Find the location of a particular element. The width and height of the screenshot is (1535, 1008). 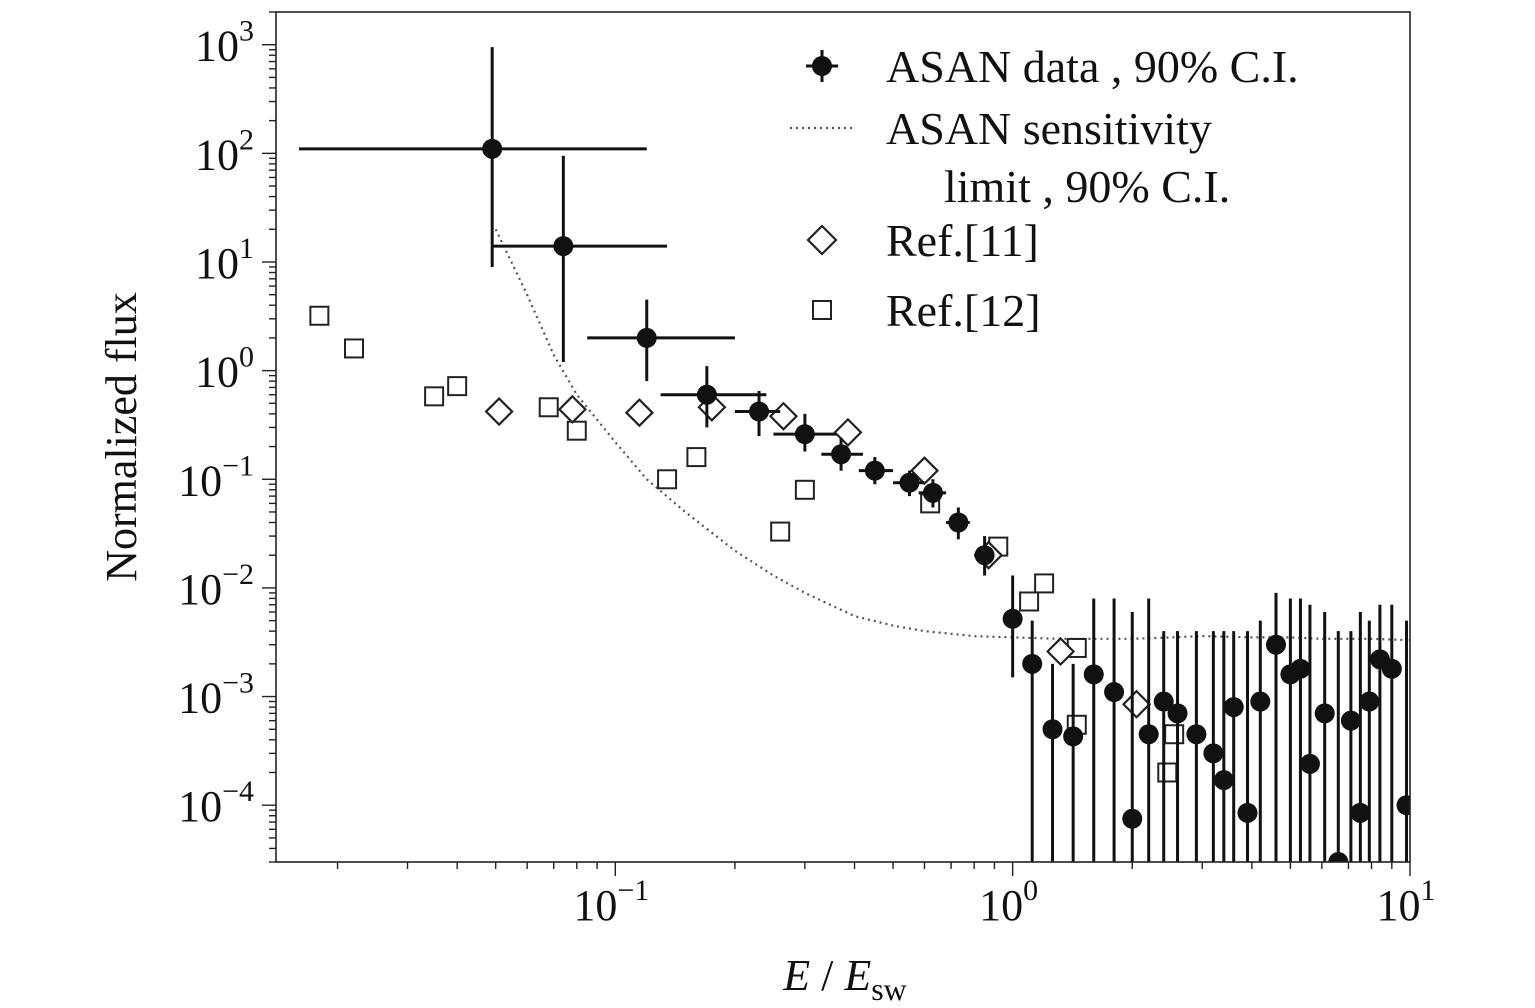

legend-marker-ref11 is located at coordinates (822, 240).